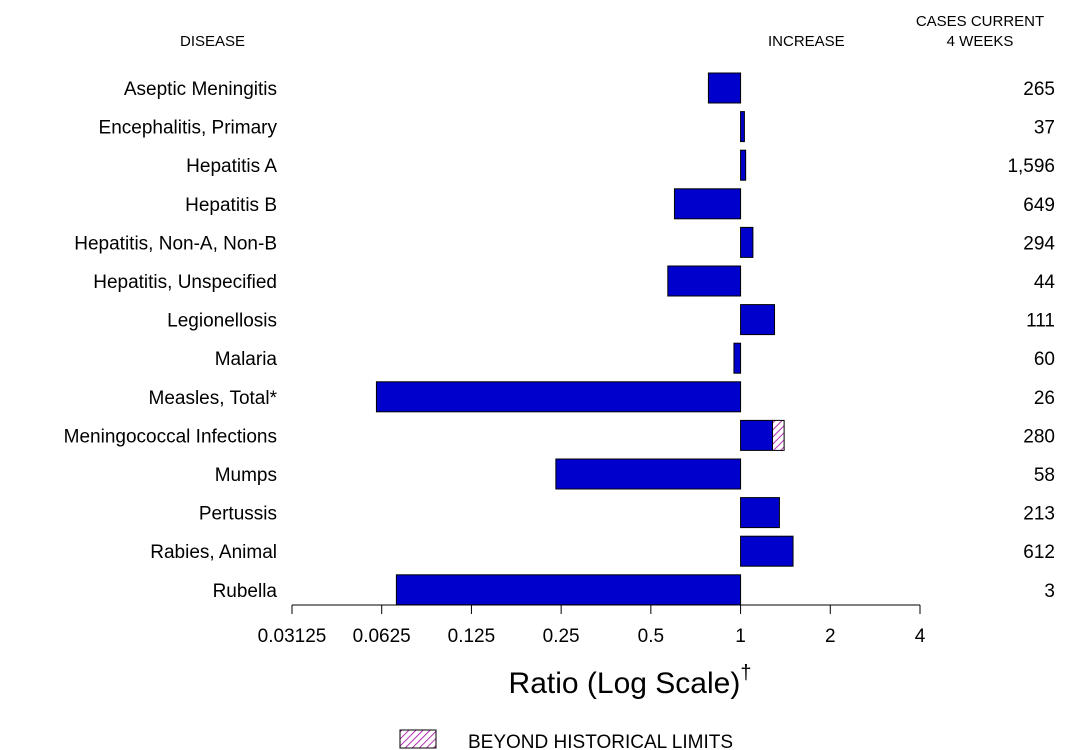 The height and width of the screenshot is (750, 1065). I want to click on header-cases-line1: CASES CURRENT, so click(980, 21).